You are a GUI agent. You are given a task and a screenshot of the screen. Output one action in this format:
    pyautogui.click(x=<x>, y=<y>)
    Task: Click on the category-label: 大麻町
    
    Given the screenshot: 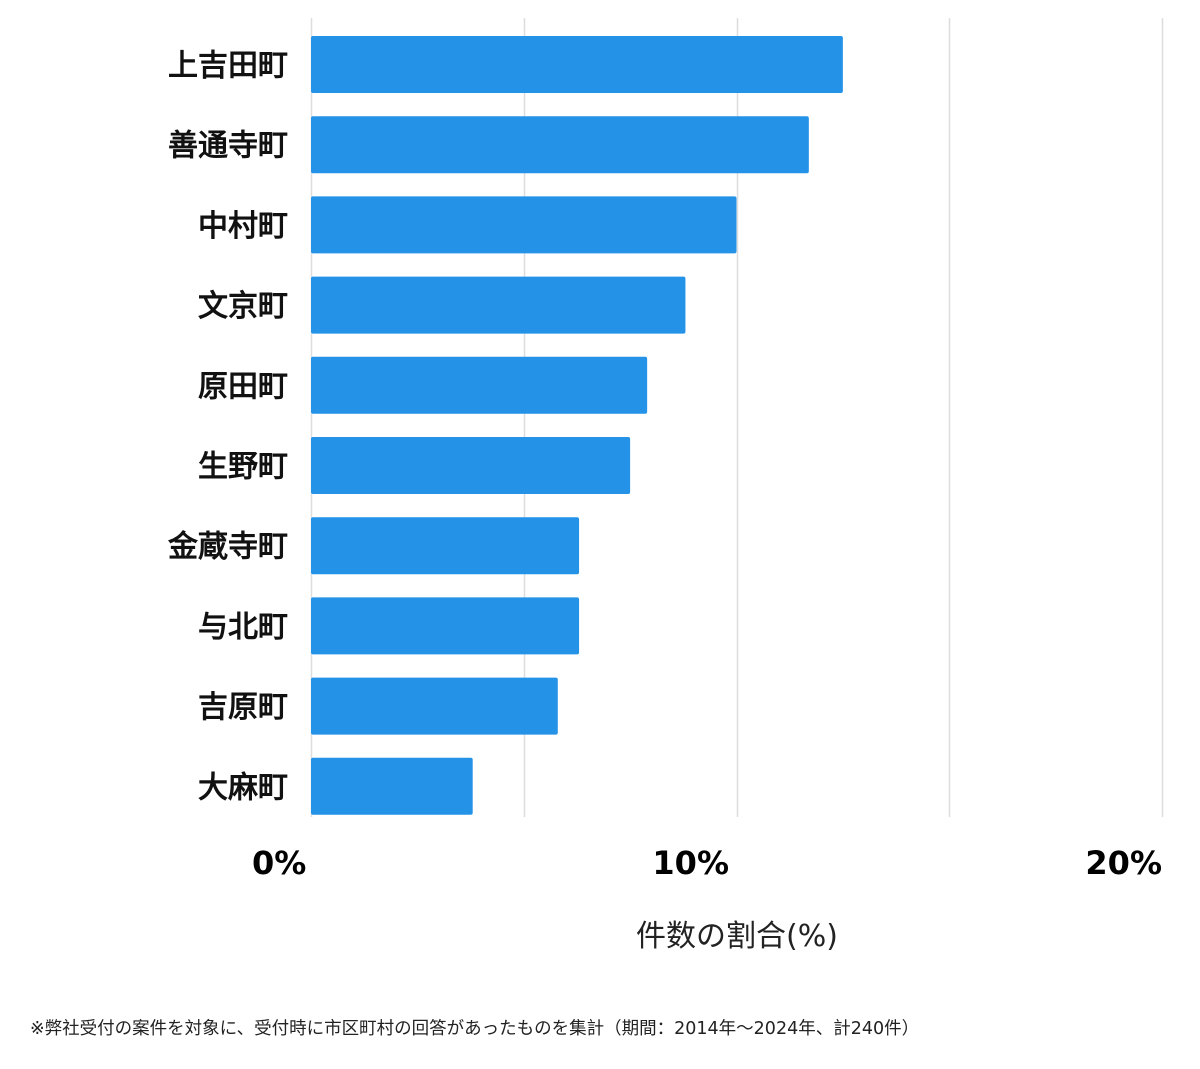 What is the action you would take?
    pyautogui.click(x=243, y=787)
    